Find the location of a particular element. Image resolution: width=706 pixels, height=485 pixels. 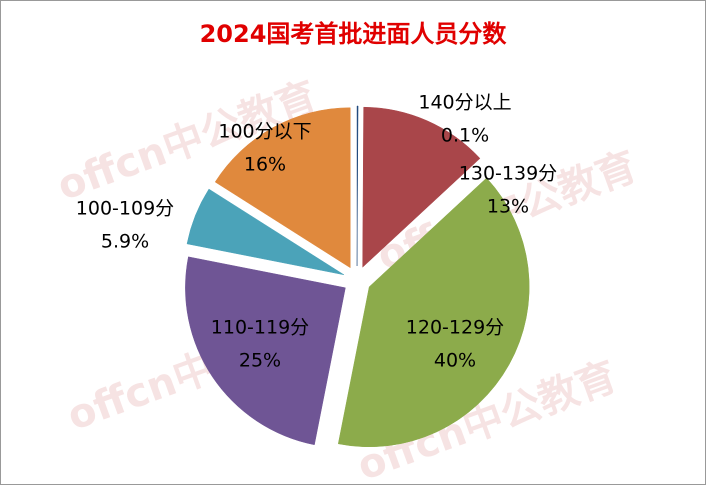

chart-title: 2024国考首批进面人员分数 is located at coordinates (354, 34).